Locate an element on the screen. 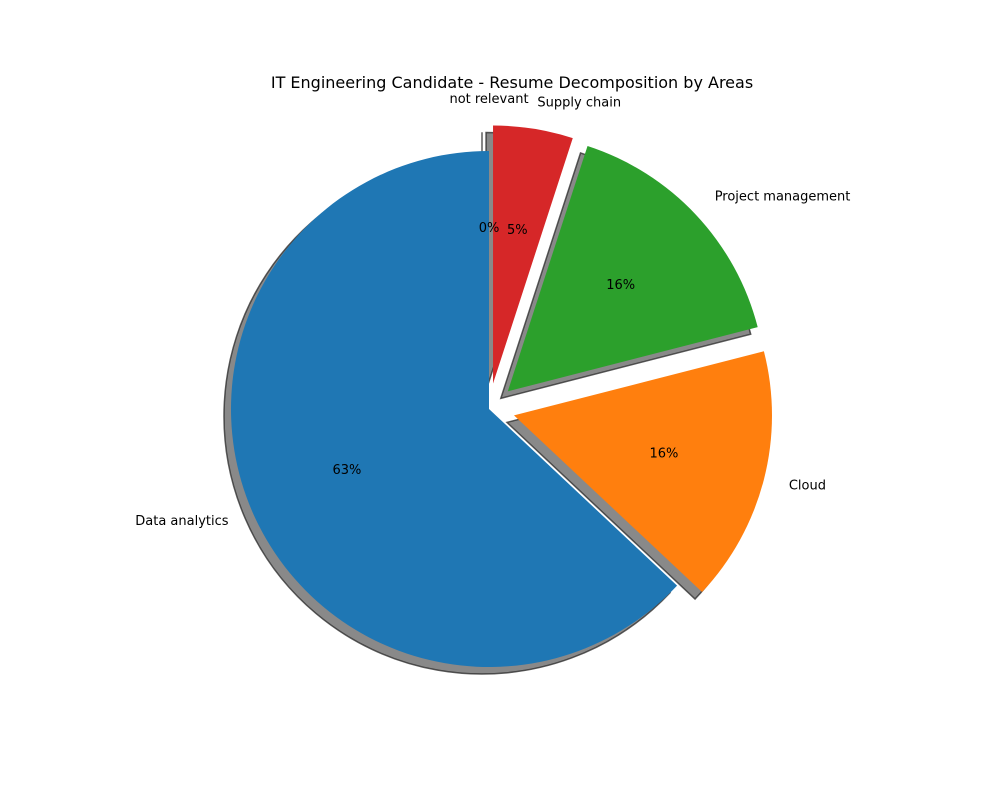 The image size is (1000, 805). slice-percent-project-management: 16% is located at coordinates (620, 285).